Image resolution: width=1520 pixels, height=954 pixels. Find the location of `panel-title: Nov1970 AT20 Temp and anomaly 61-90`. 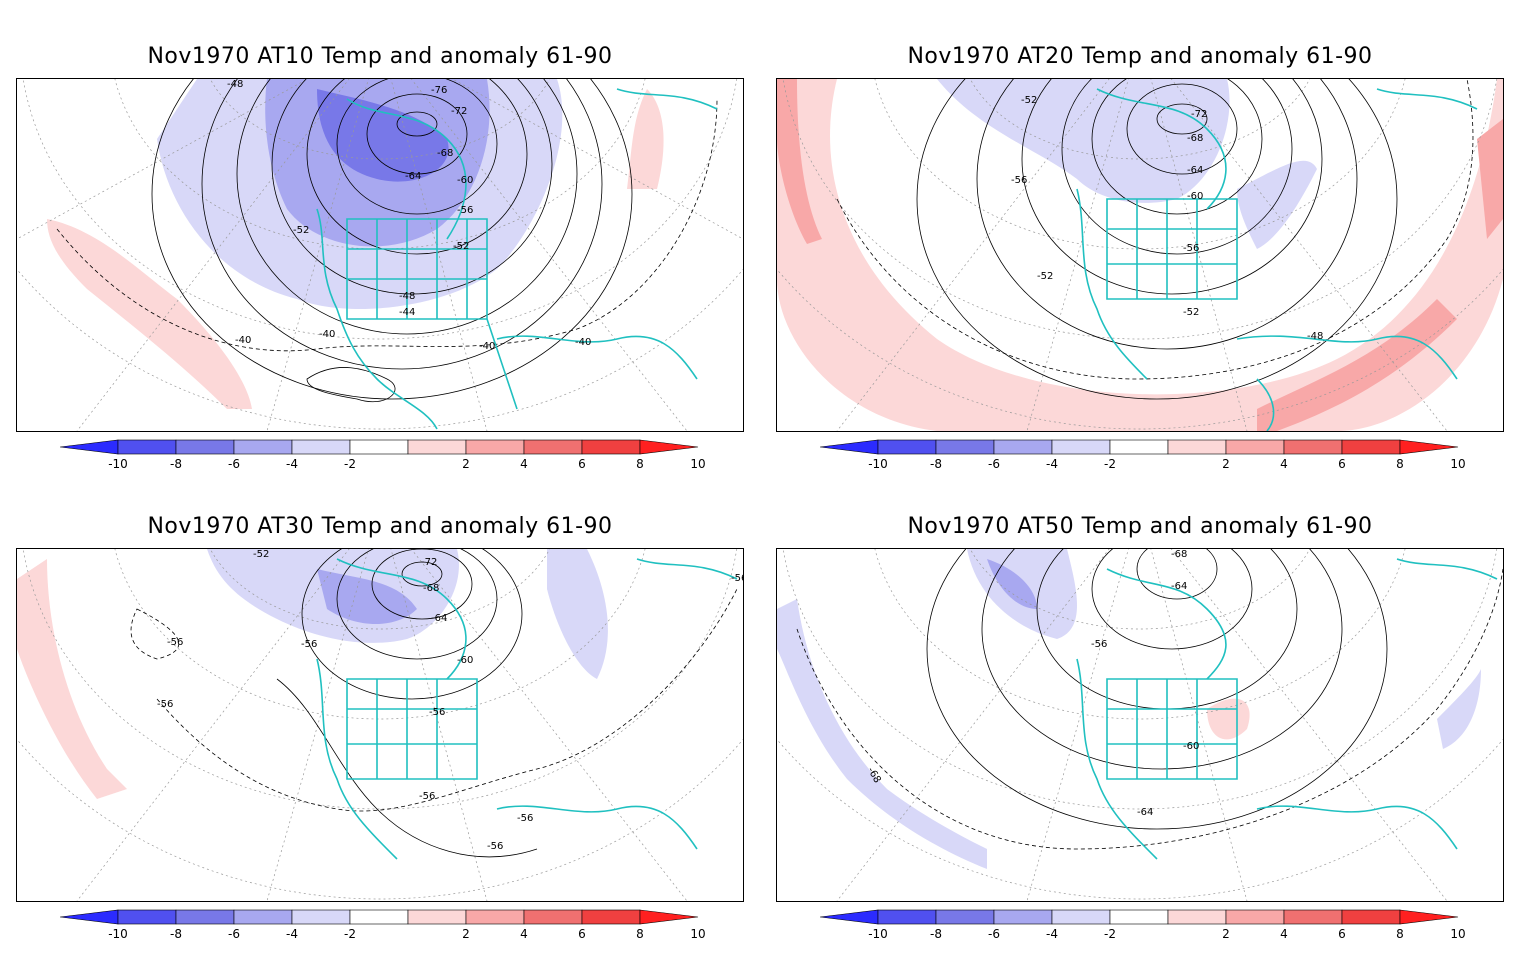

panel-title: Nov1970 AT20 Temp and anomaly 61-90 is located at coordinates (1140, 56).